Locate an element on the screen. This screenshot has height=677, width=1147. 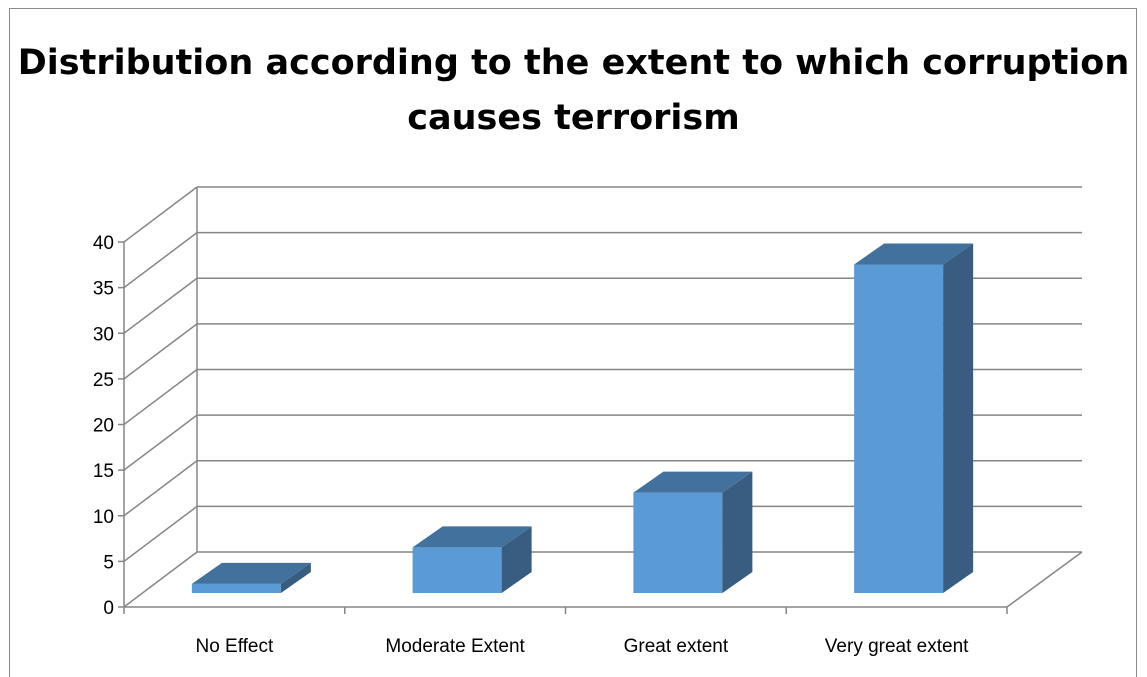
y-tick-label-25: 25 is located at coordinates (103, 380).